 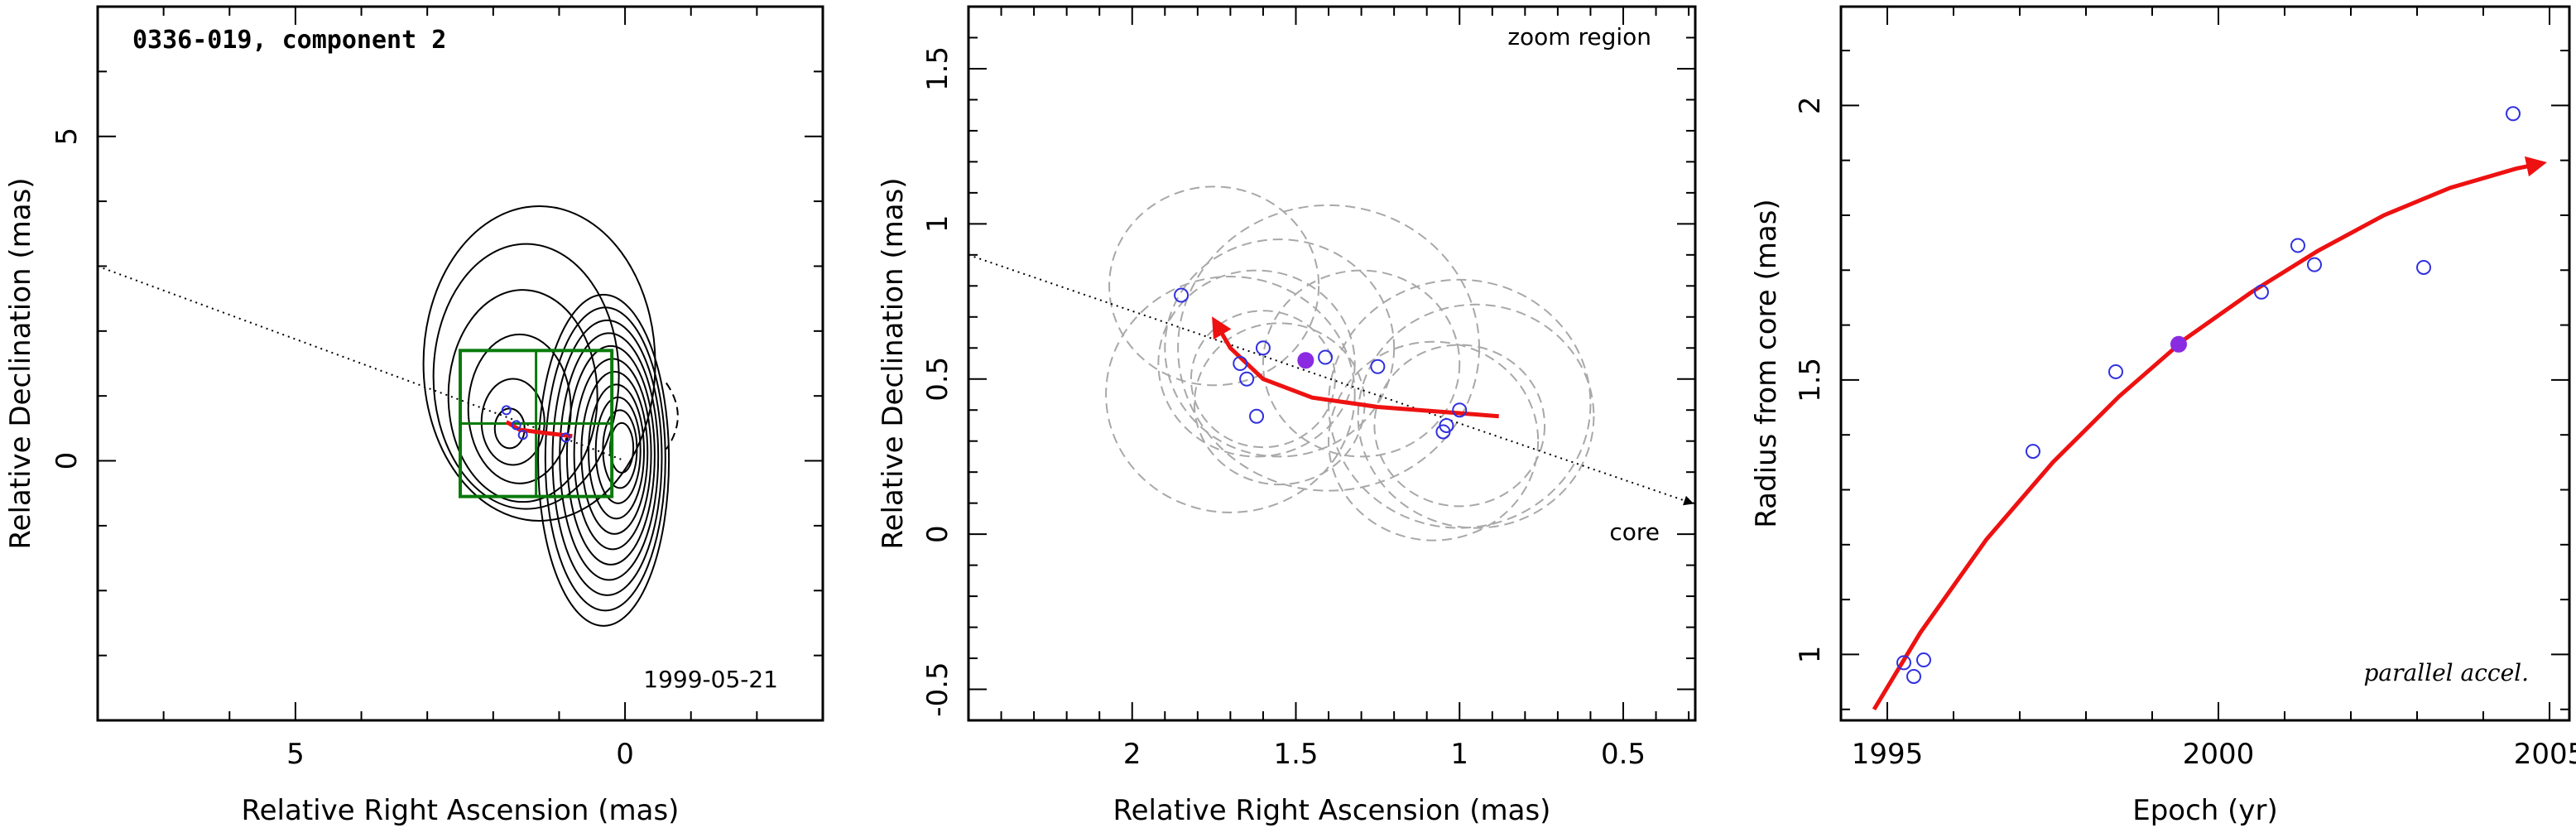 I want to click on panel3-x-tick-label: 2005, so click(x=2545, y=754).